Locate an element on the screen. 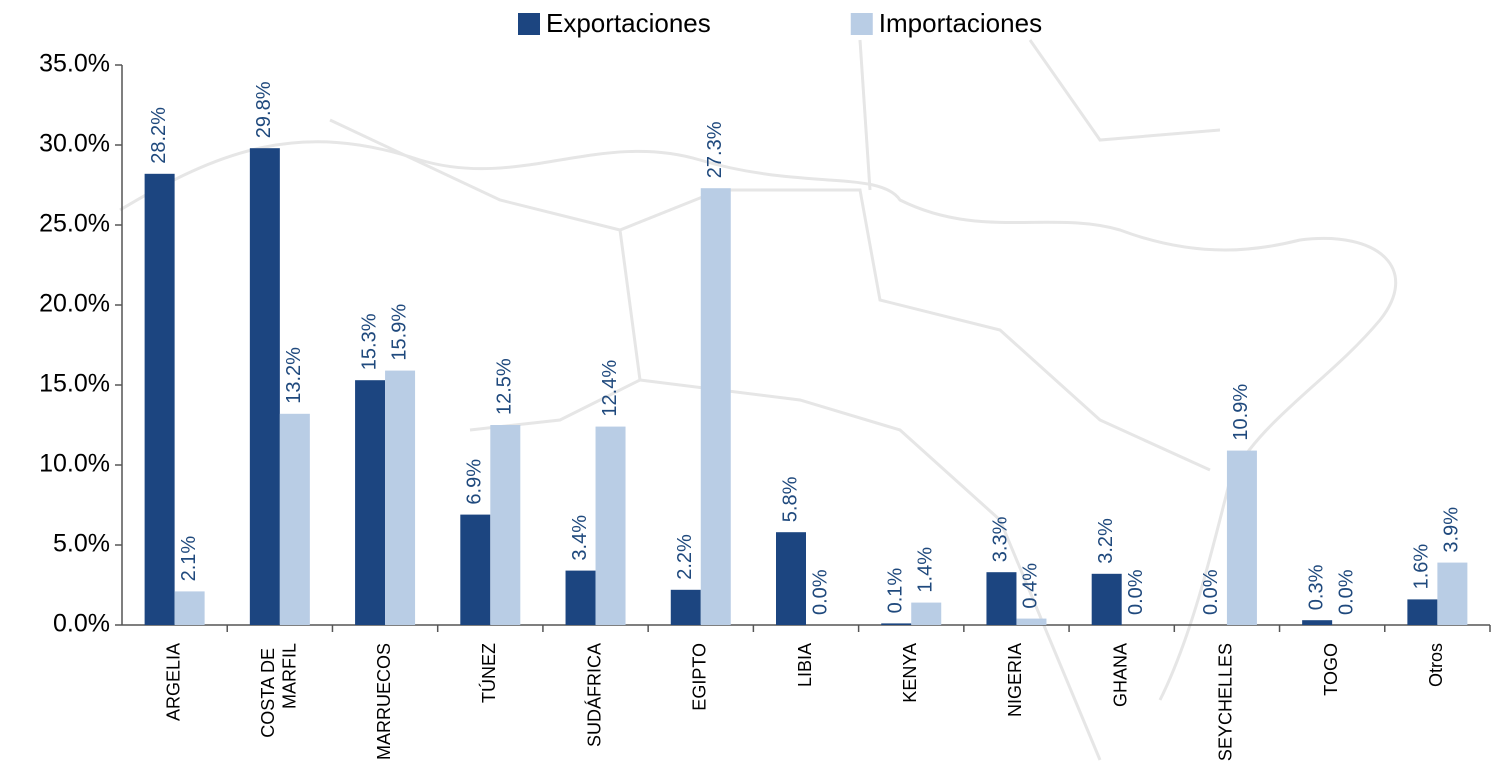 The image size is (1493, 773). x-tick-label: SUDÁFRICA is located at coordinates (594, 695).